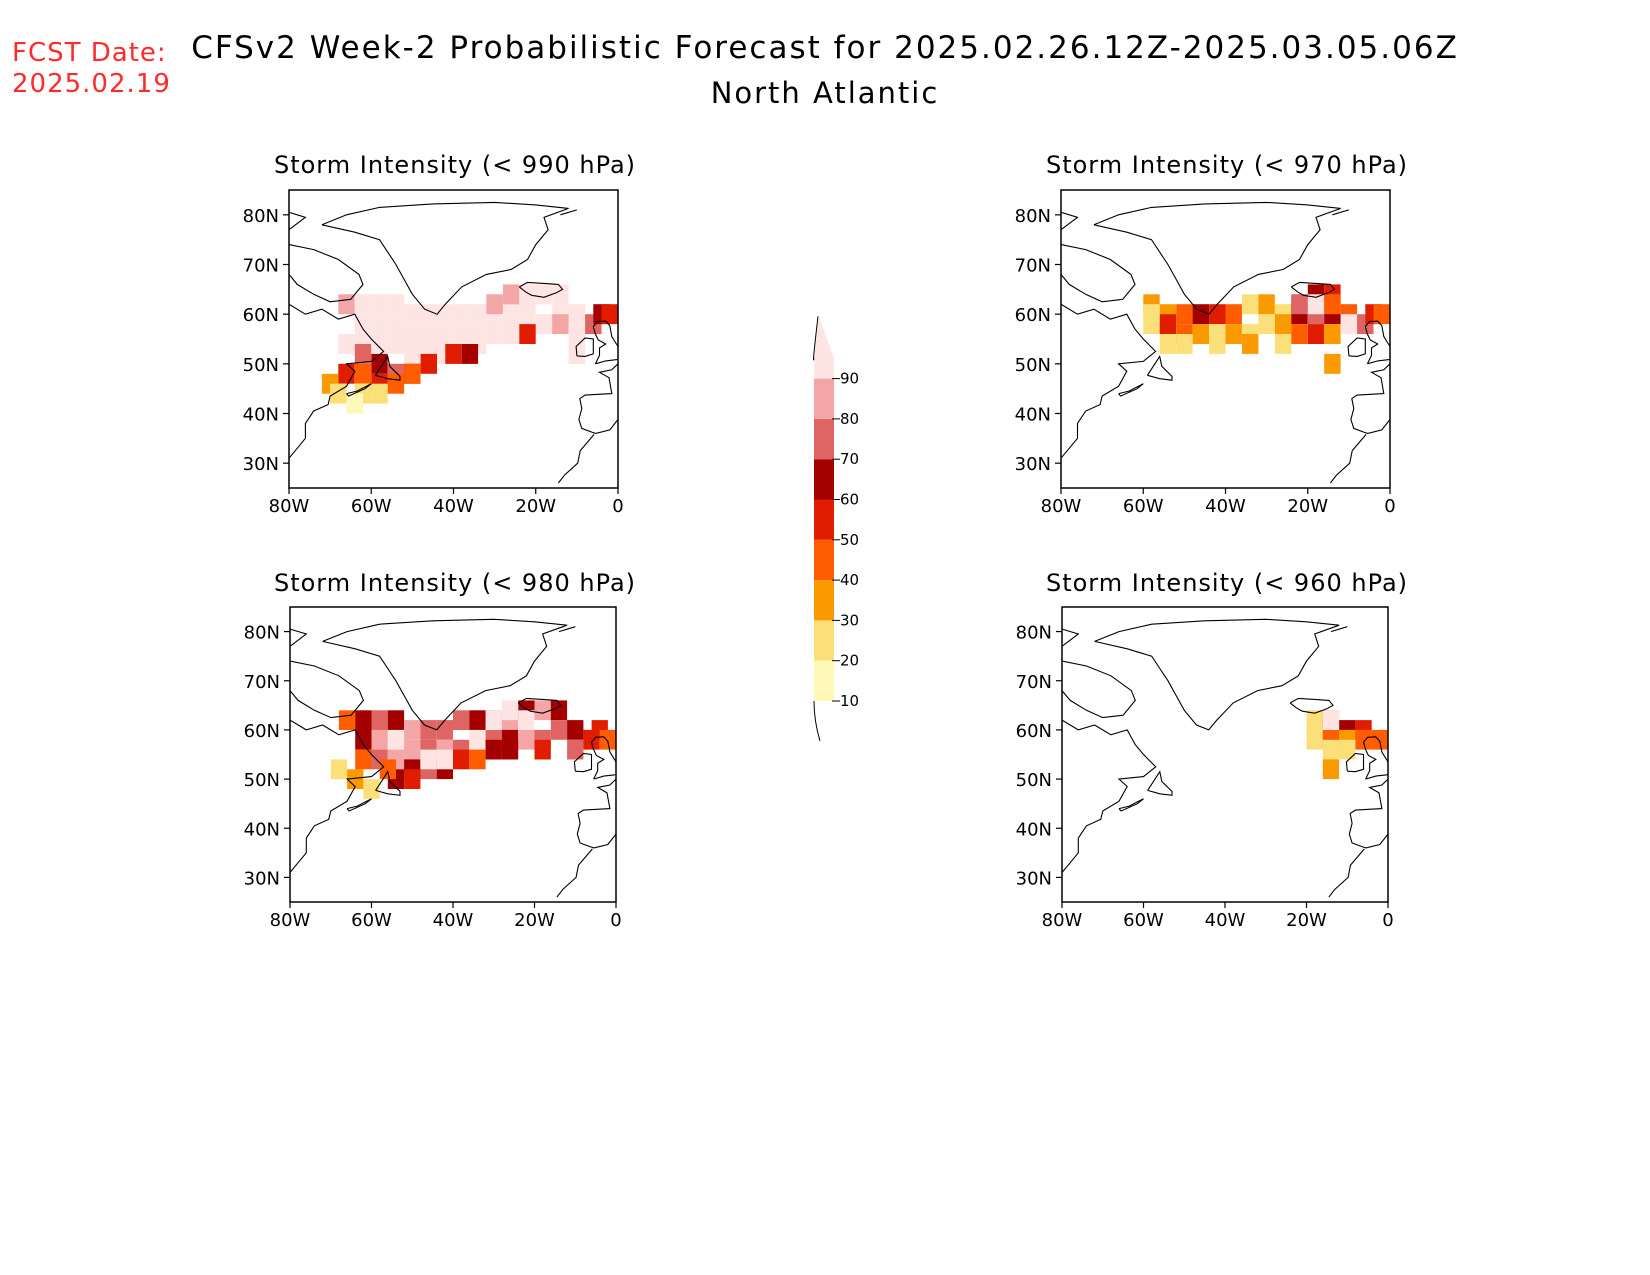 This screenshot has height=1275, width=1650. Describe the element at coordinates (1227, 583) in the screenshot. I see `panel-title: Storm Intensity (< 960 hPa)` at that location.